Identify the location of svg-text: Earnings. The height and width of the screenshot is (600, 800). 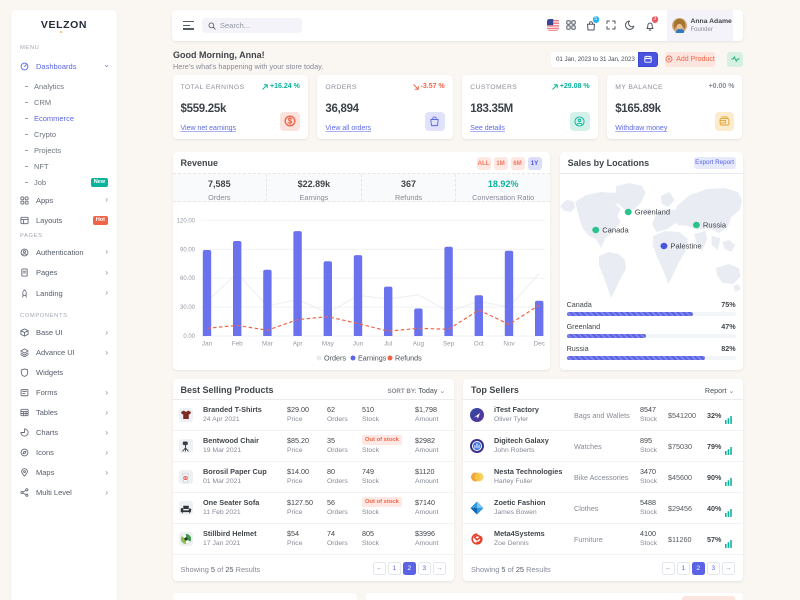
(372, 358).